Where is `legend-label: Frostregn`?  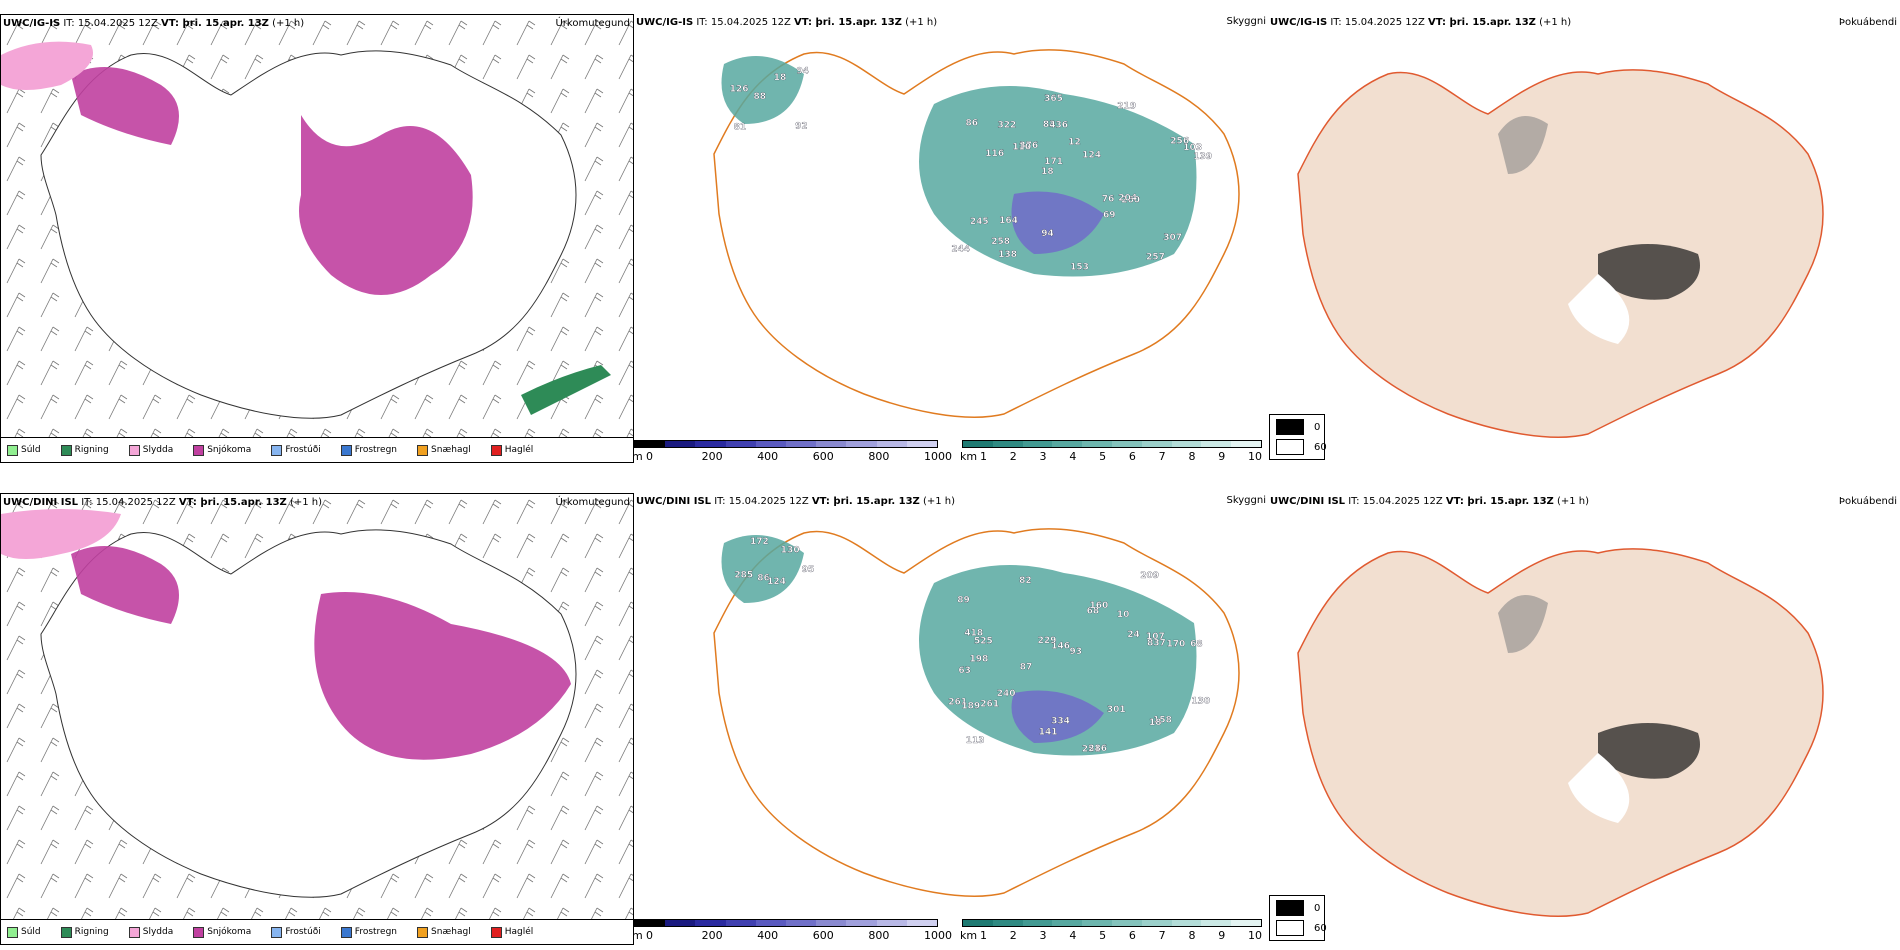 legend-label: Frostregn is located at coordinates (376, 450).